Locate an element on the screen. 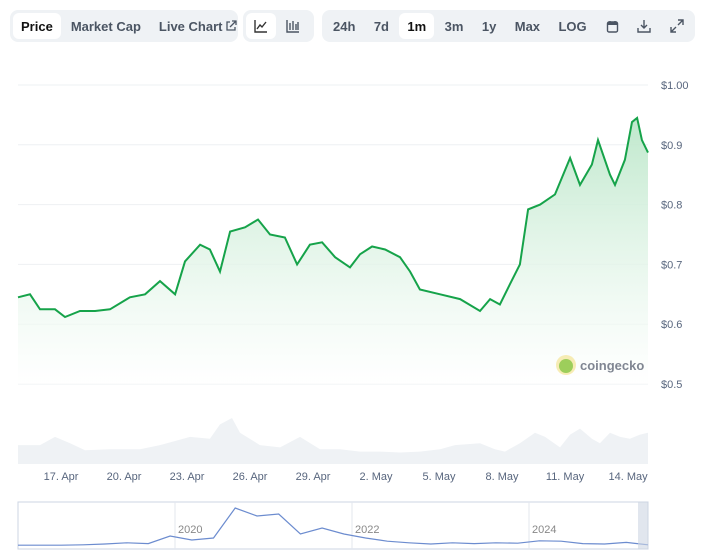 Image resolution: width=707 pixels, height=550 pixels. live-chart-label: Live Chart is located at coordinates (190, 26).